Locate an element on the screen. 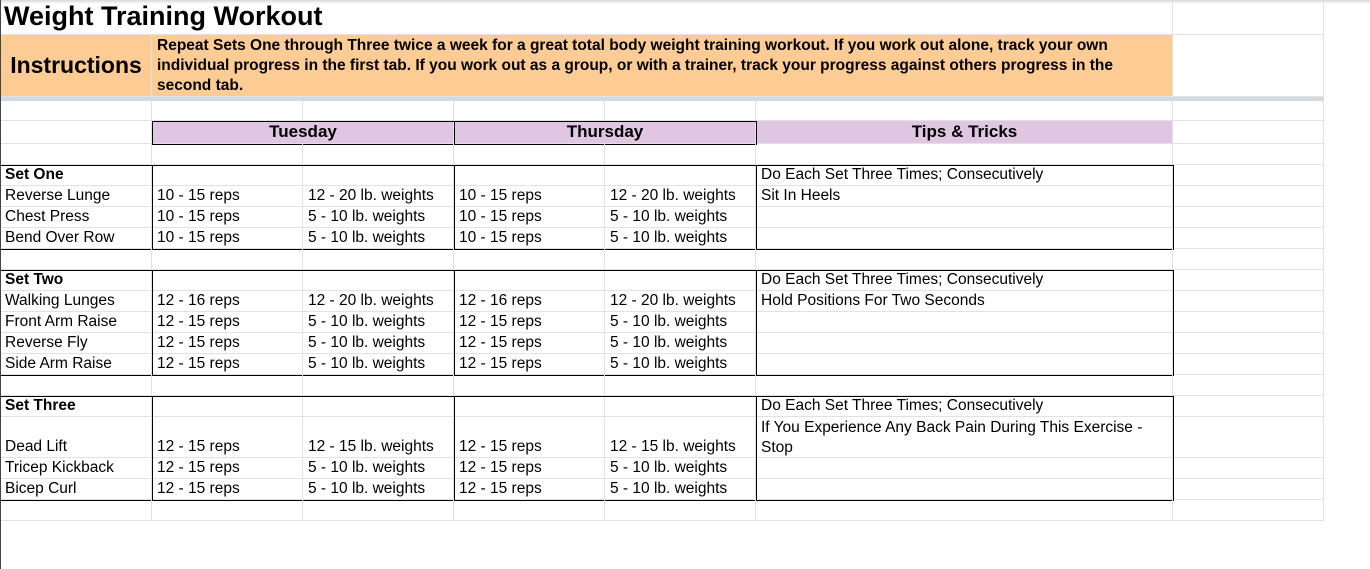 The height and width of the screenshot is (569, 1370). exercise-name: Tricep Kickback is located at coordinates (76, 468).